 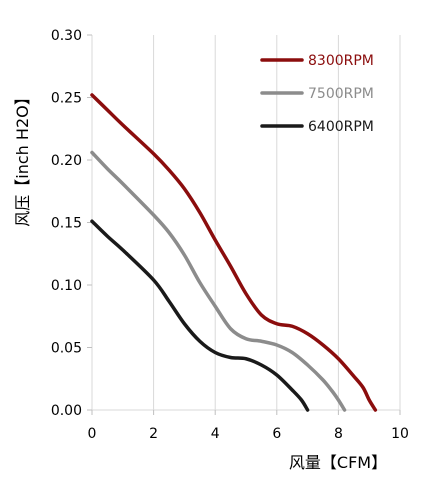 I want to click on x-tick-label: 6, so click(x=276, y=434).